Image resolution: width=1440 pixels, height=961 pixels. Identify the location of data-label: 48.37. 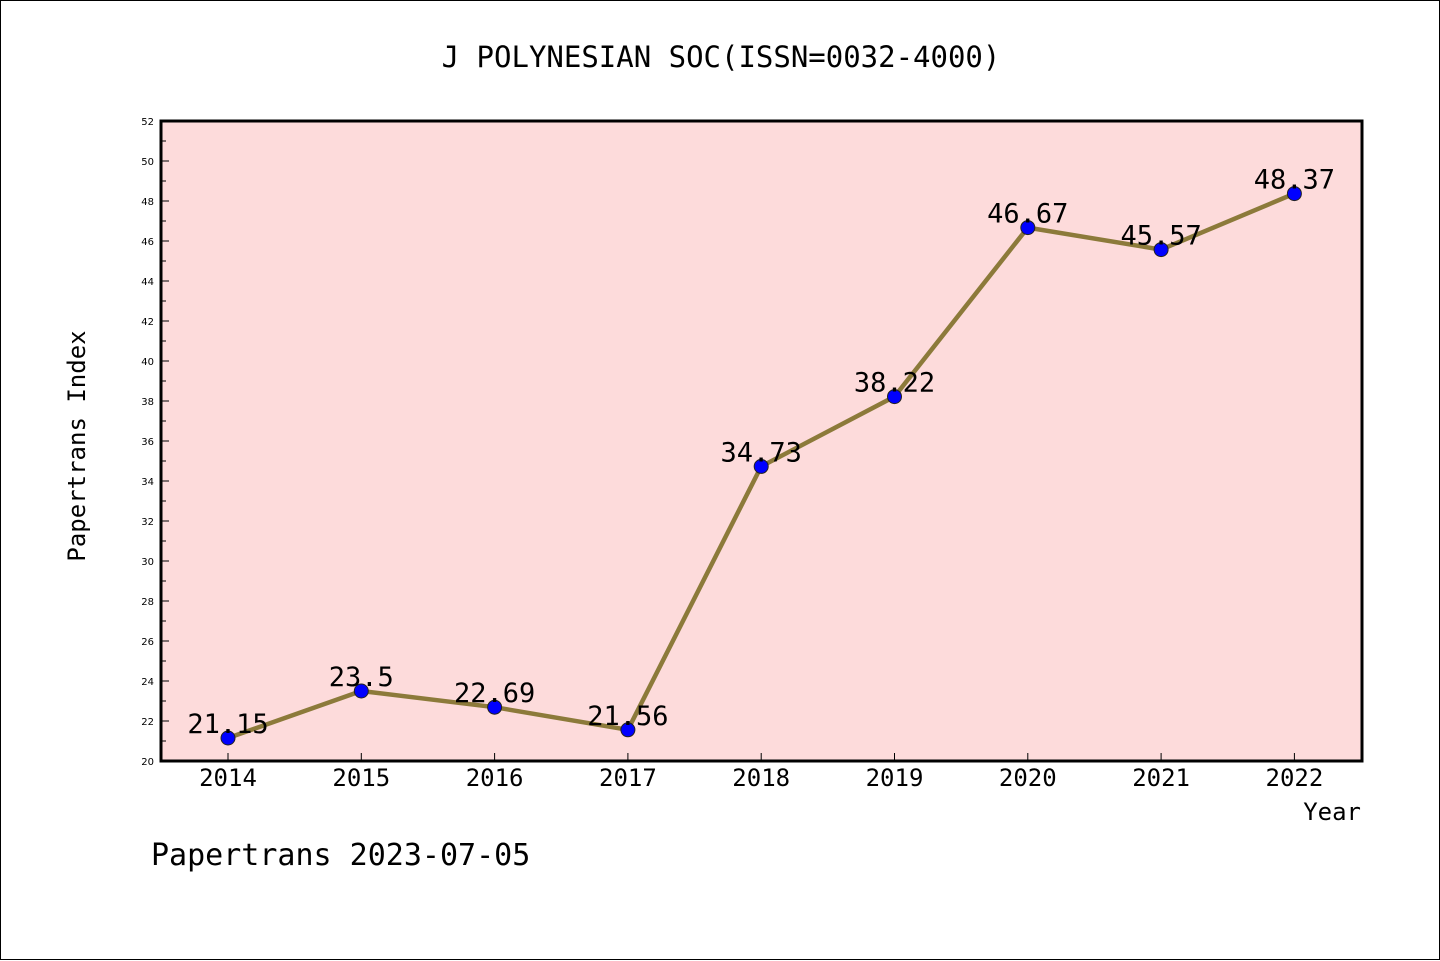
(1294, 180).